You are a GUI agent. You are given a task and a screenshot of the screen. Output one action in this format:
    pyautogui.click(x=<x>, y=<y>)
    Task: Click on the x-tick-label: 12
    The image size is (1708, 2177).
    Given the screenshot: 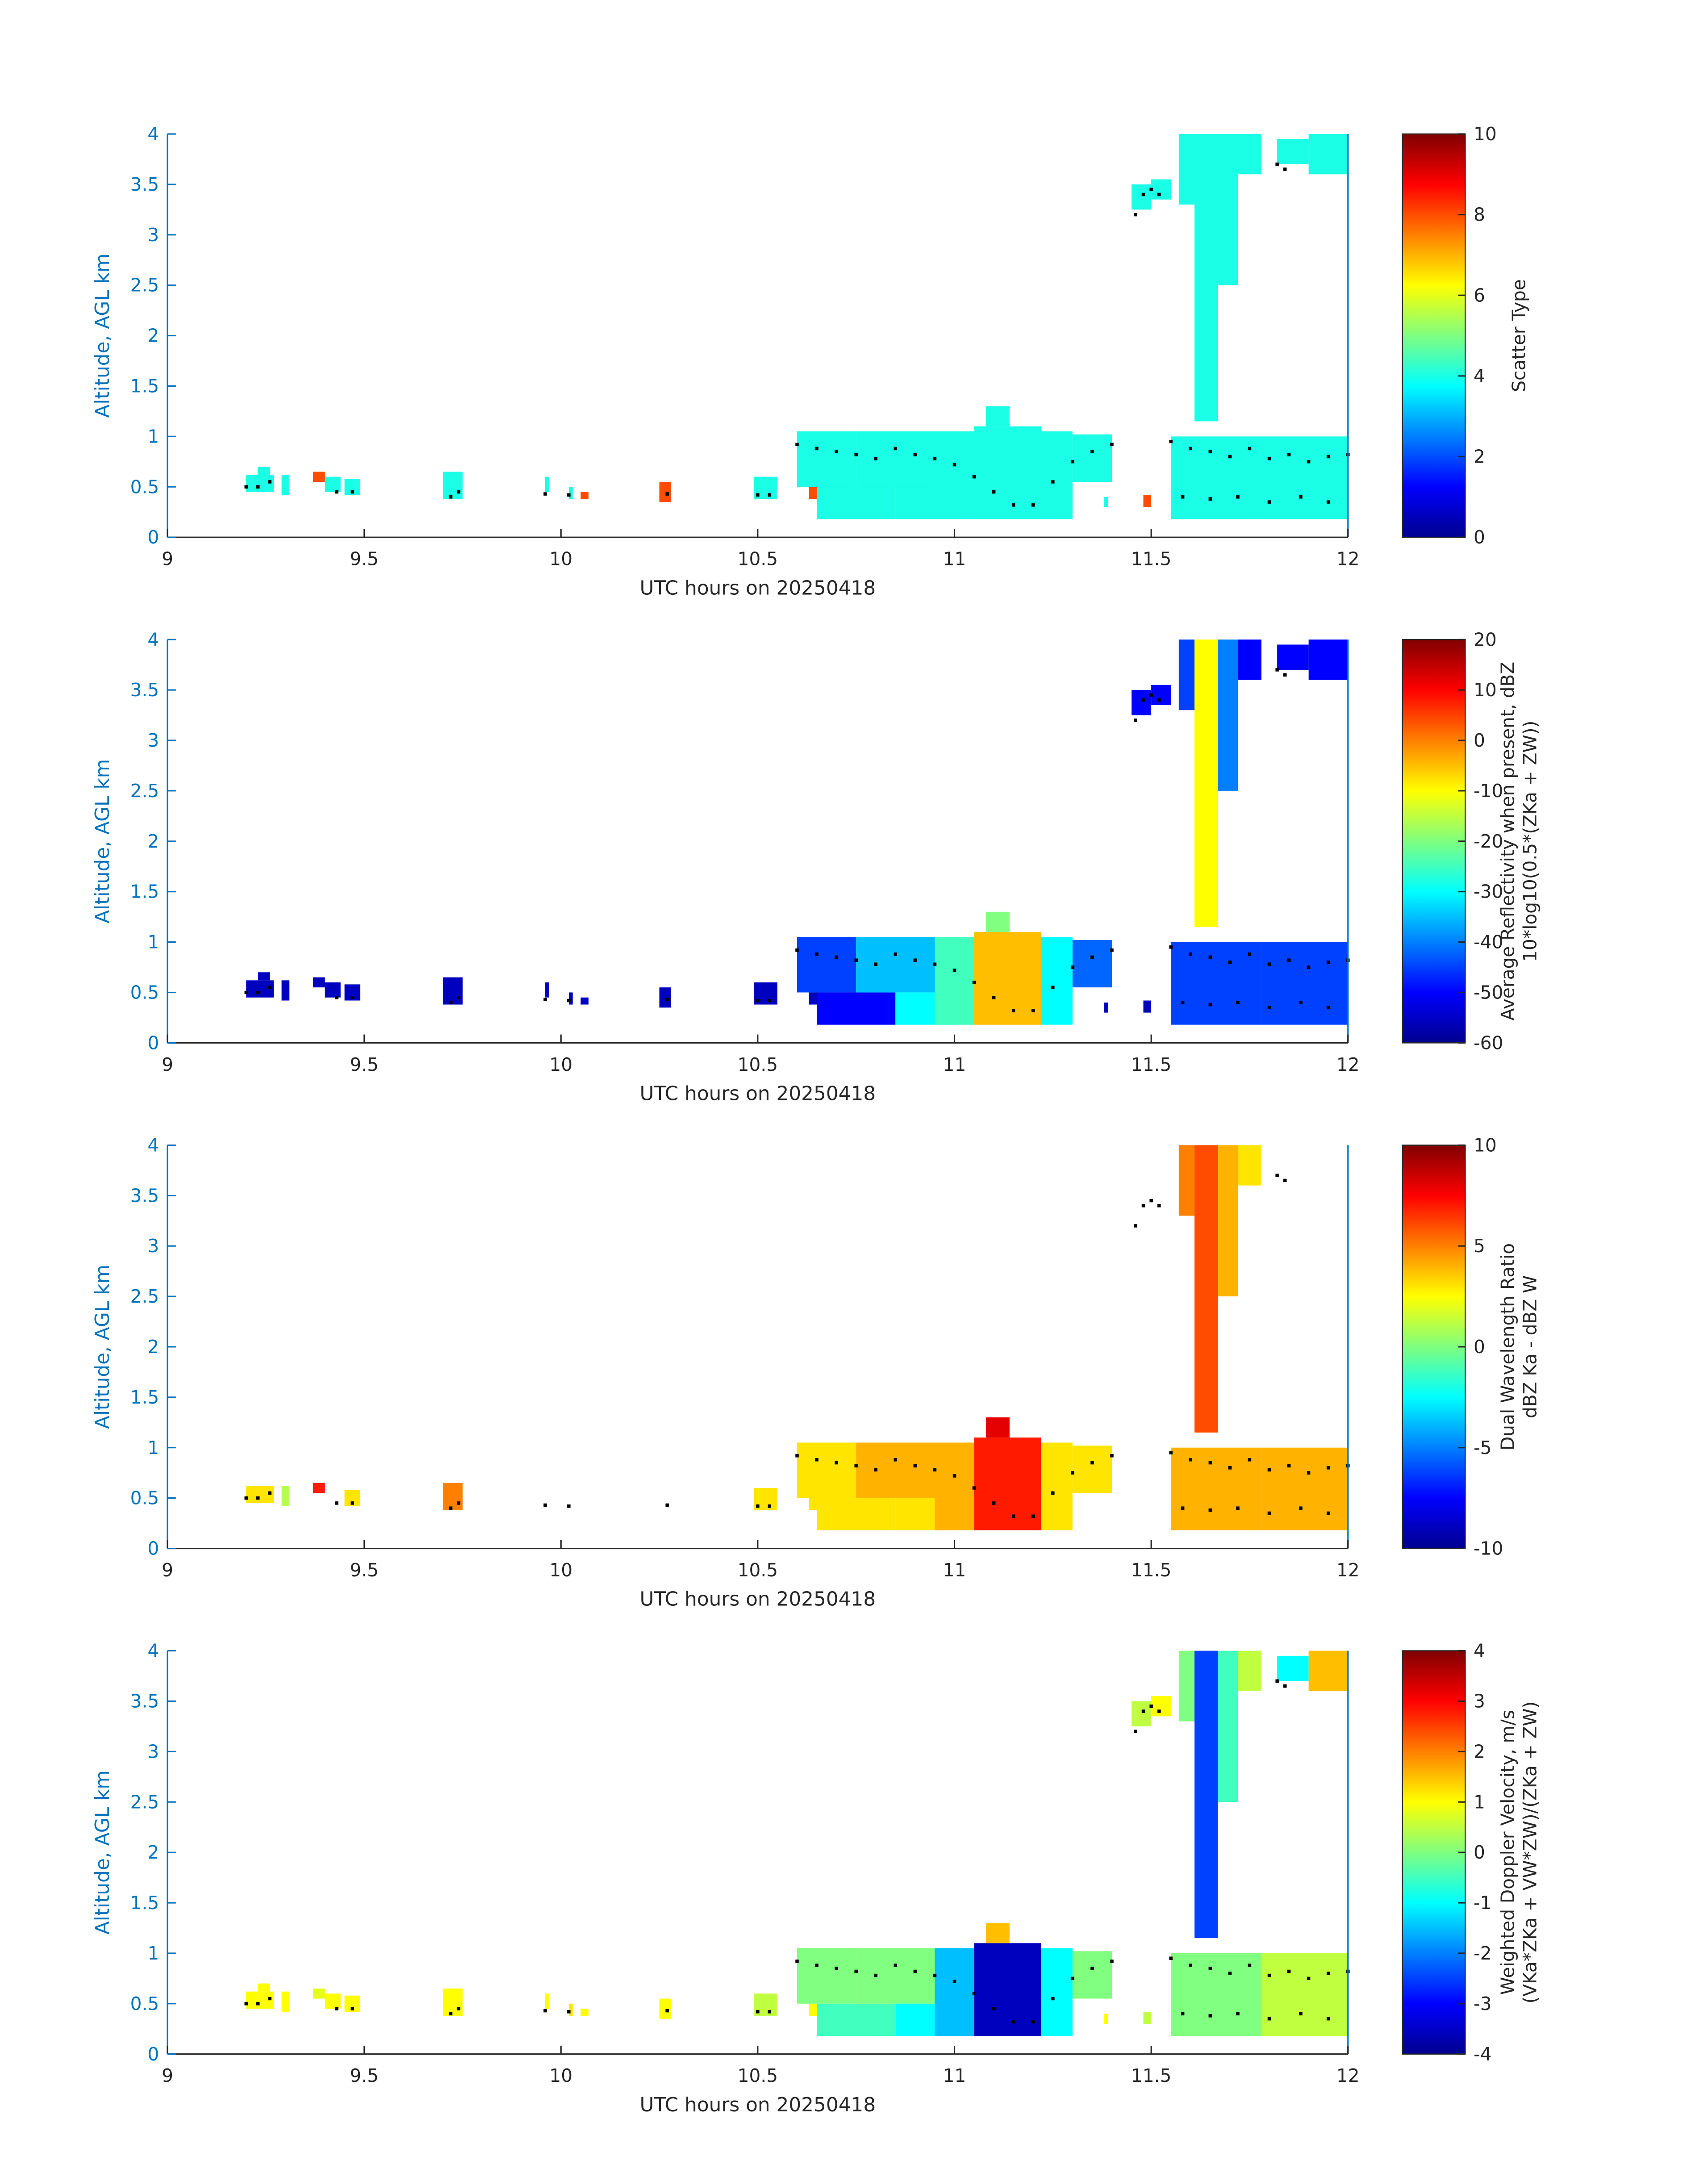 What is the action you would take?
    pyautogui.click(x=1348, y=1064)
    